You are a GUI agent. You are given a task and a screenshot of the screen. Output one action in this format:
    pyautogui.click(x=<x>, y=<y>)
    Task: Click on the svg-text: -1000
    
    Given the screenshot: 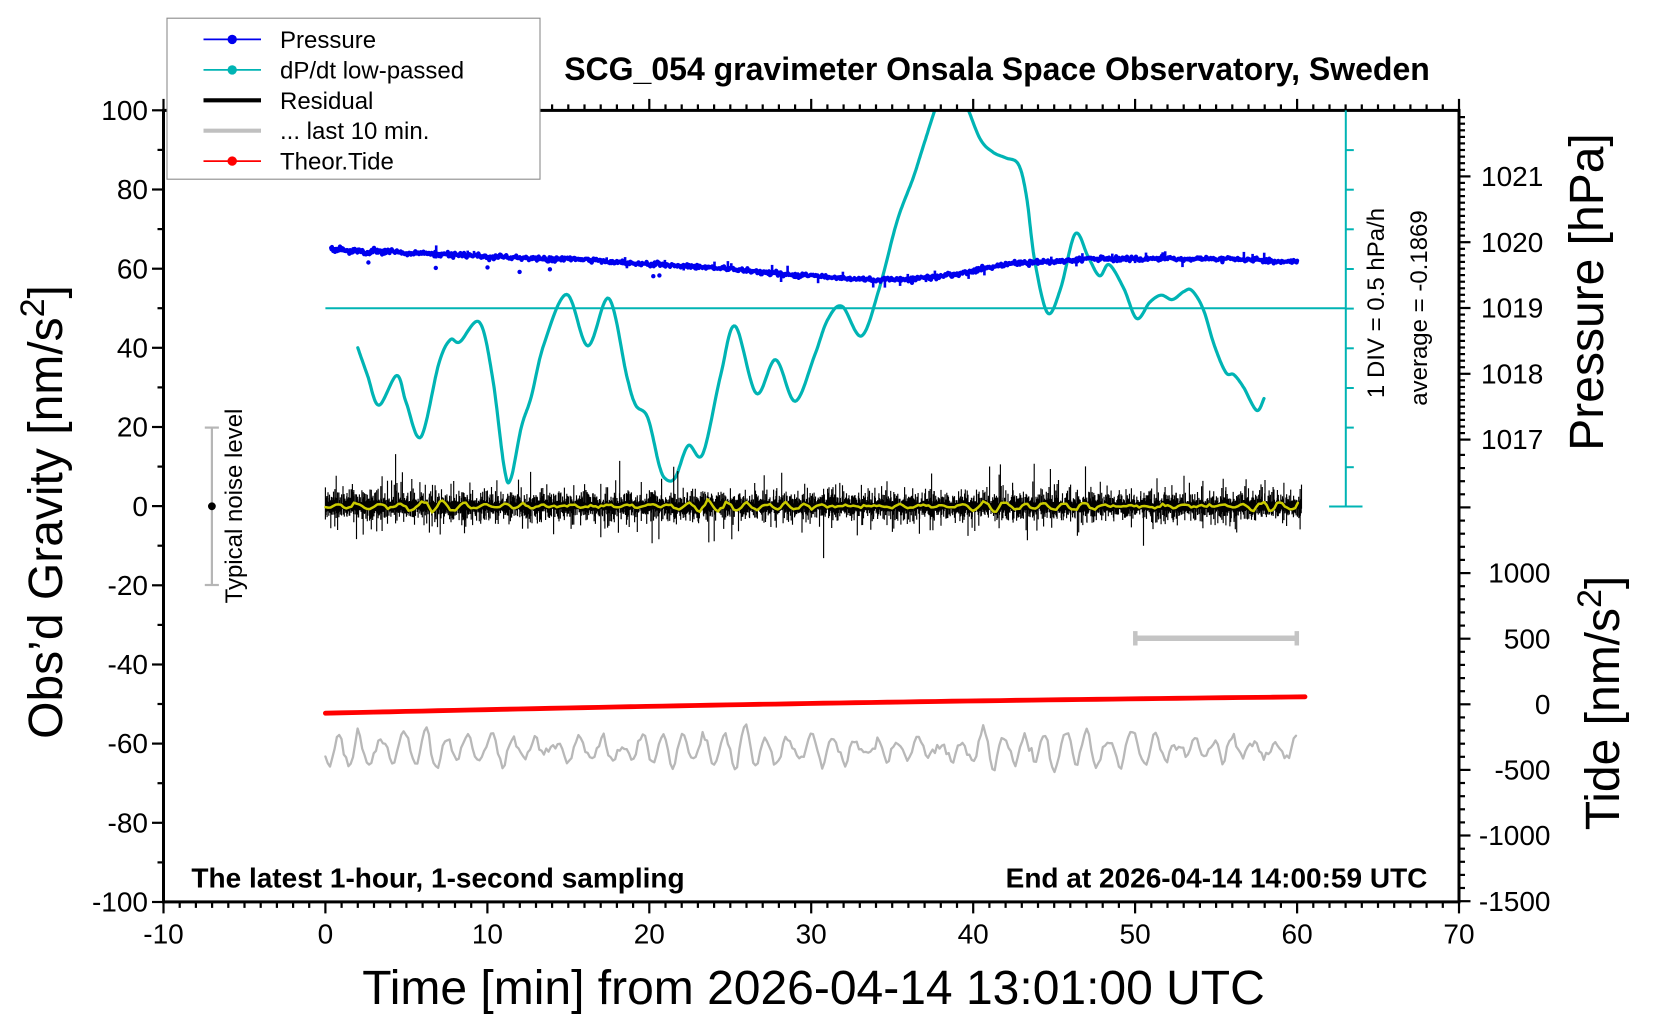 What is the action you would take?
    pyautogui.click(x=1515, y=835)
    